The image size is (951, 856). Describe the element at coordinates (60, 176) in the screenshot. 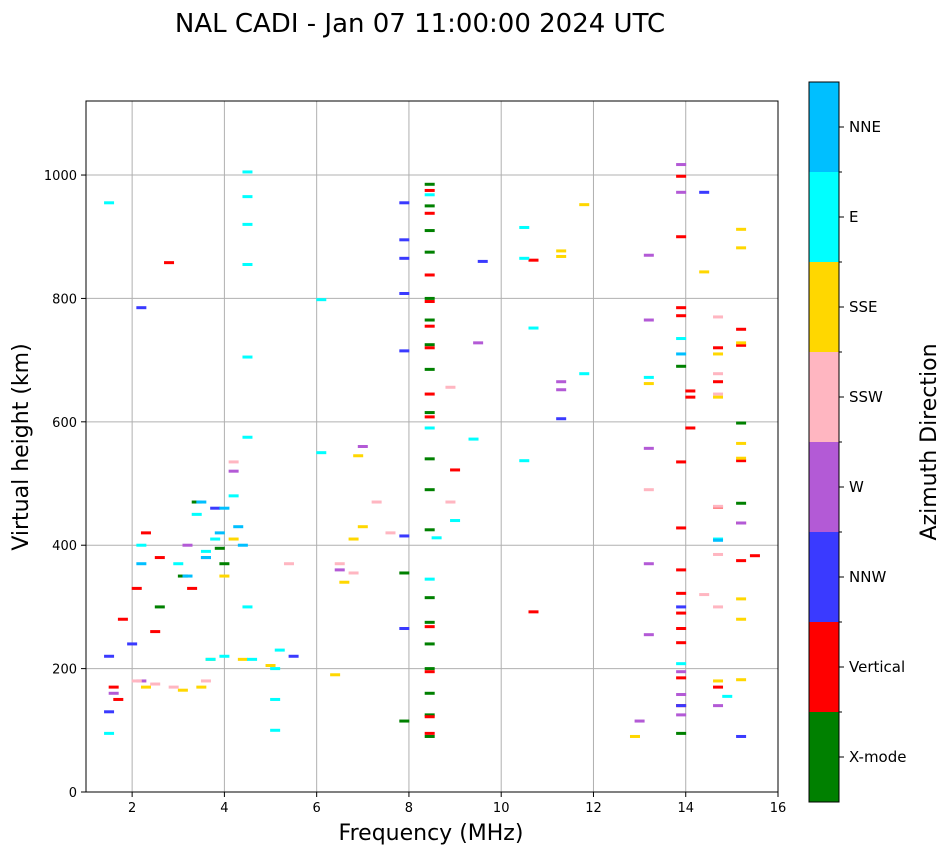

I see `y-tick-label: 1000` at that location.